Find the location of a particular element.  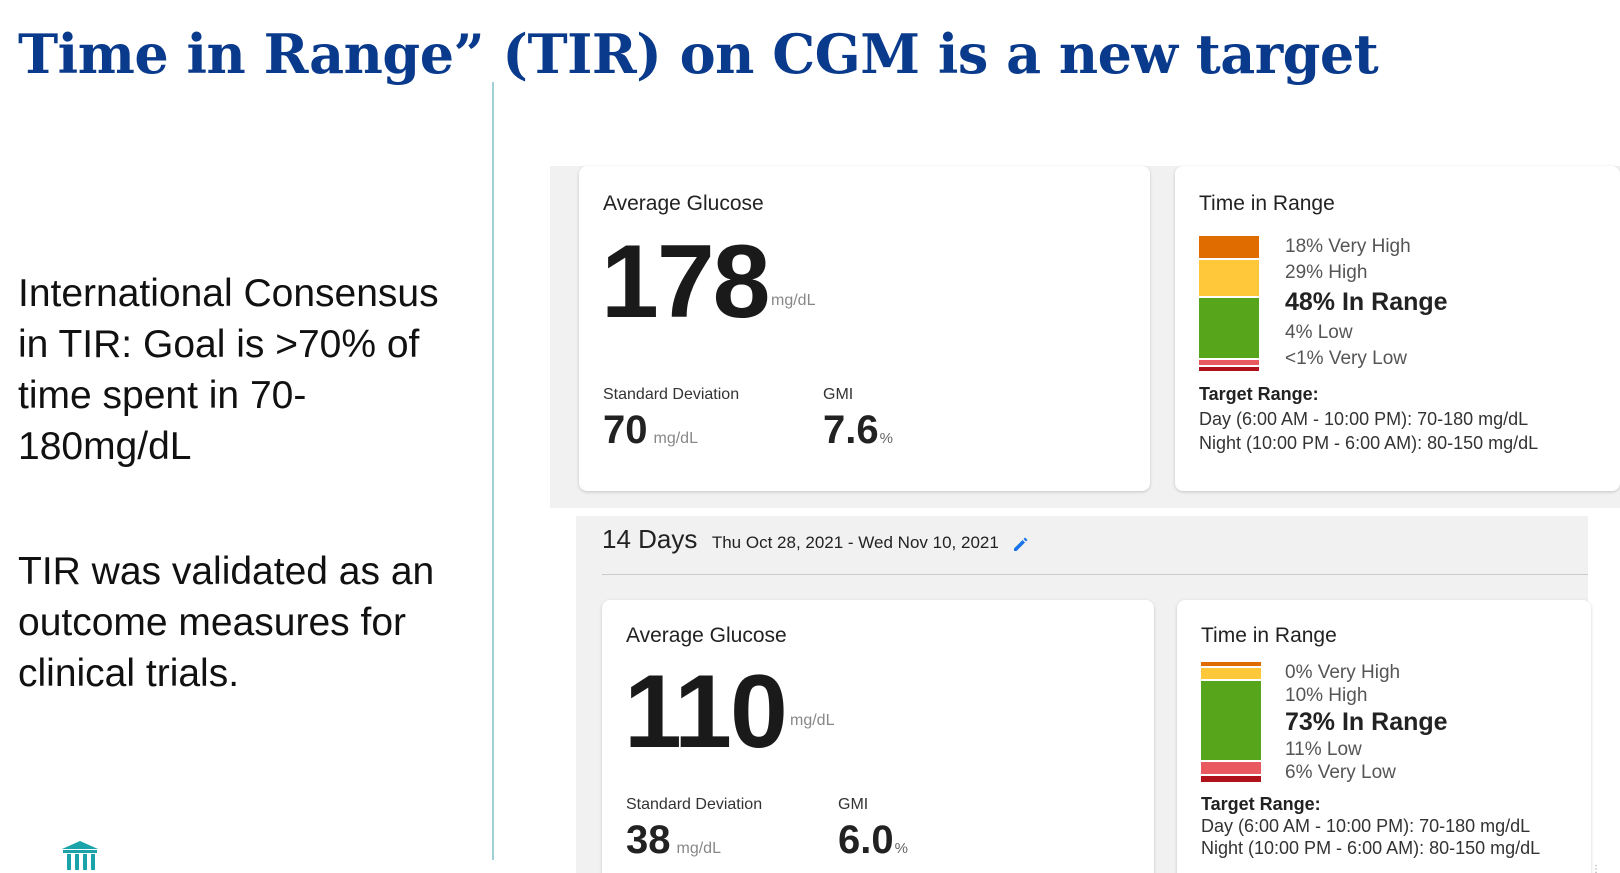

range-dates: Thu Oct 28, 2021 - Wed Nov 10, 2021 is located at coordinates (855, 542).